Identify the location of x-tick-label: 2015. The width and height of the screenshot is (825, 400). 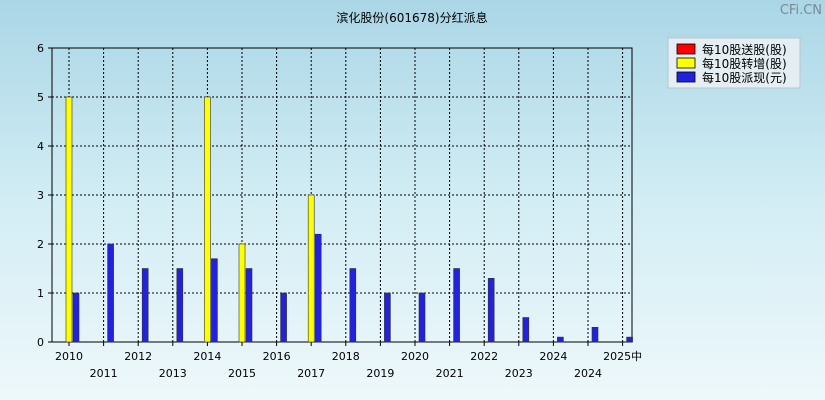
(242, 373).